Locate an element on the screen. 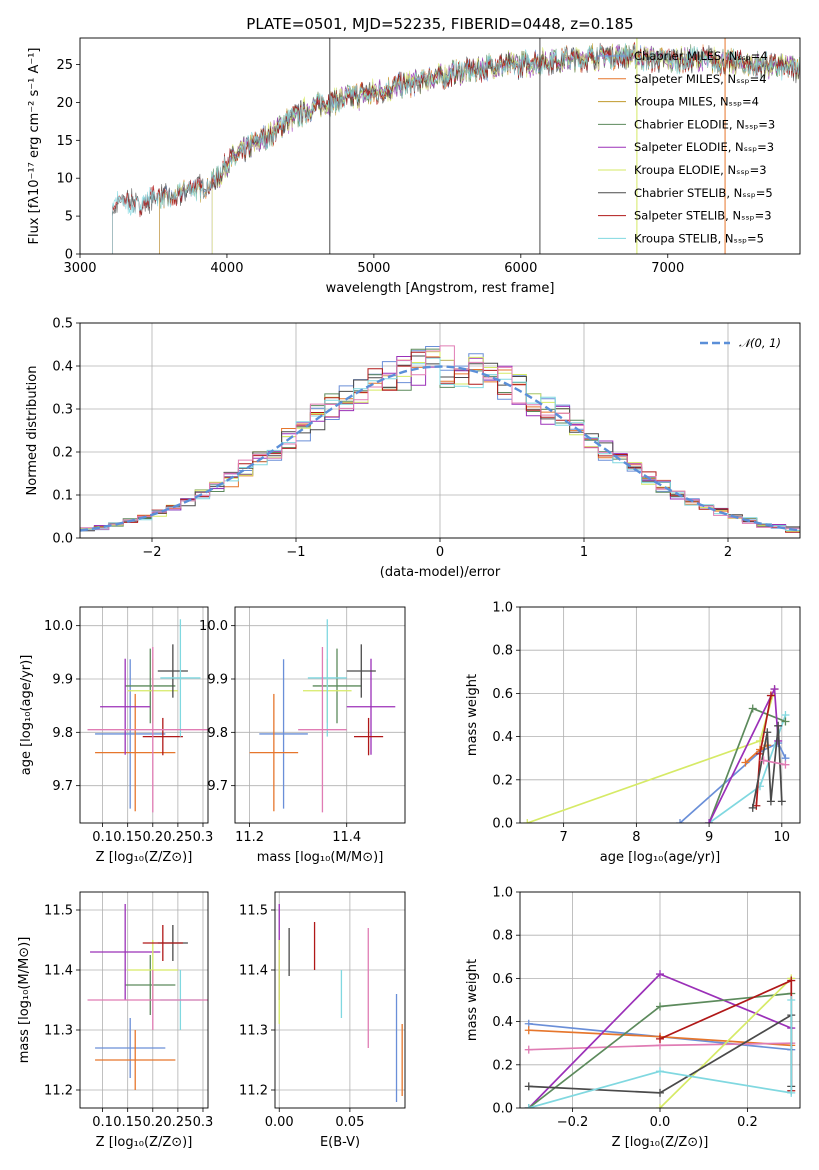  y-tick-label: 10 is located at coordinates (64, 179).